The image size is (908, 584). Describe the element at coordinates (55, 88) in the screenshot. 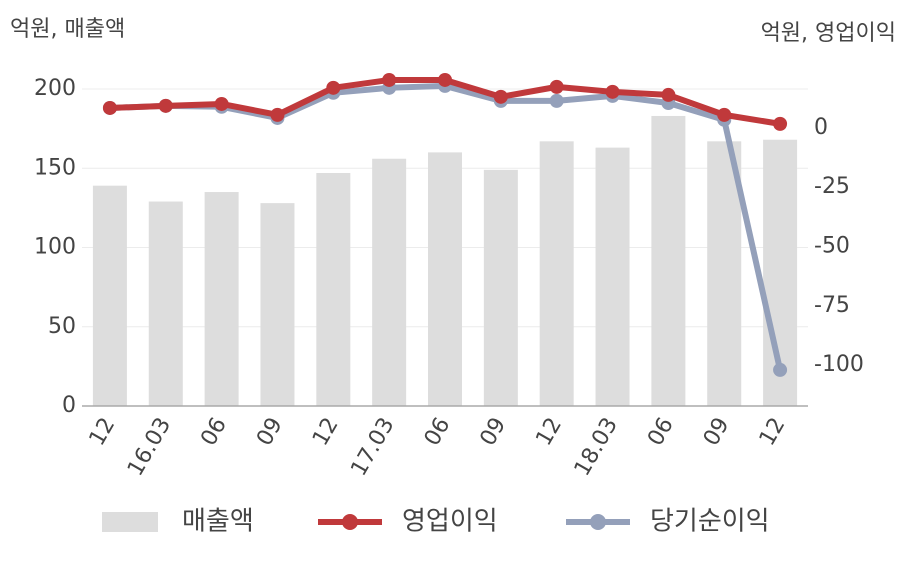

I see `y-tick-label: 200` at that location.